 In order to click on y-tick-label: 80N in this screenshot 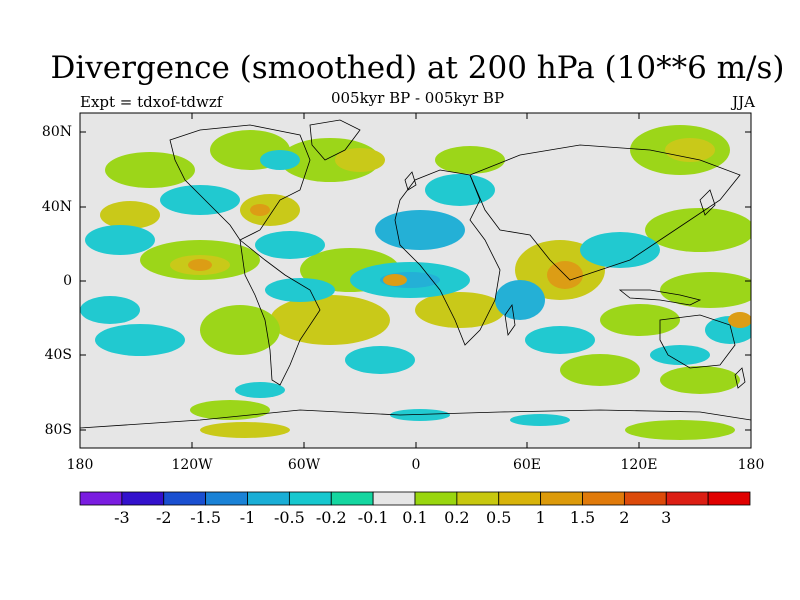, I will do `click(56, 132)`.